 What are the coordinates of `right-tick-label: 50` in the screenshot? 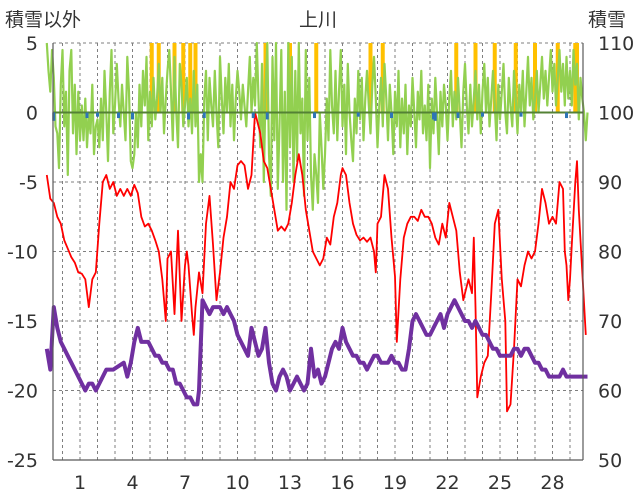 It's located at (610, 461).